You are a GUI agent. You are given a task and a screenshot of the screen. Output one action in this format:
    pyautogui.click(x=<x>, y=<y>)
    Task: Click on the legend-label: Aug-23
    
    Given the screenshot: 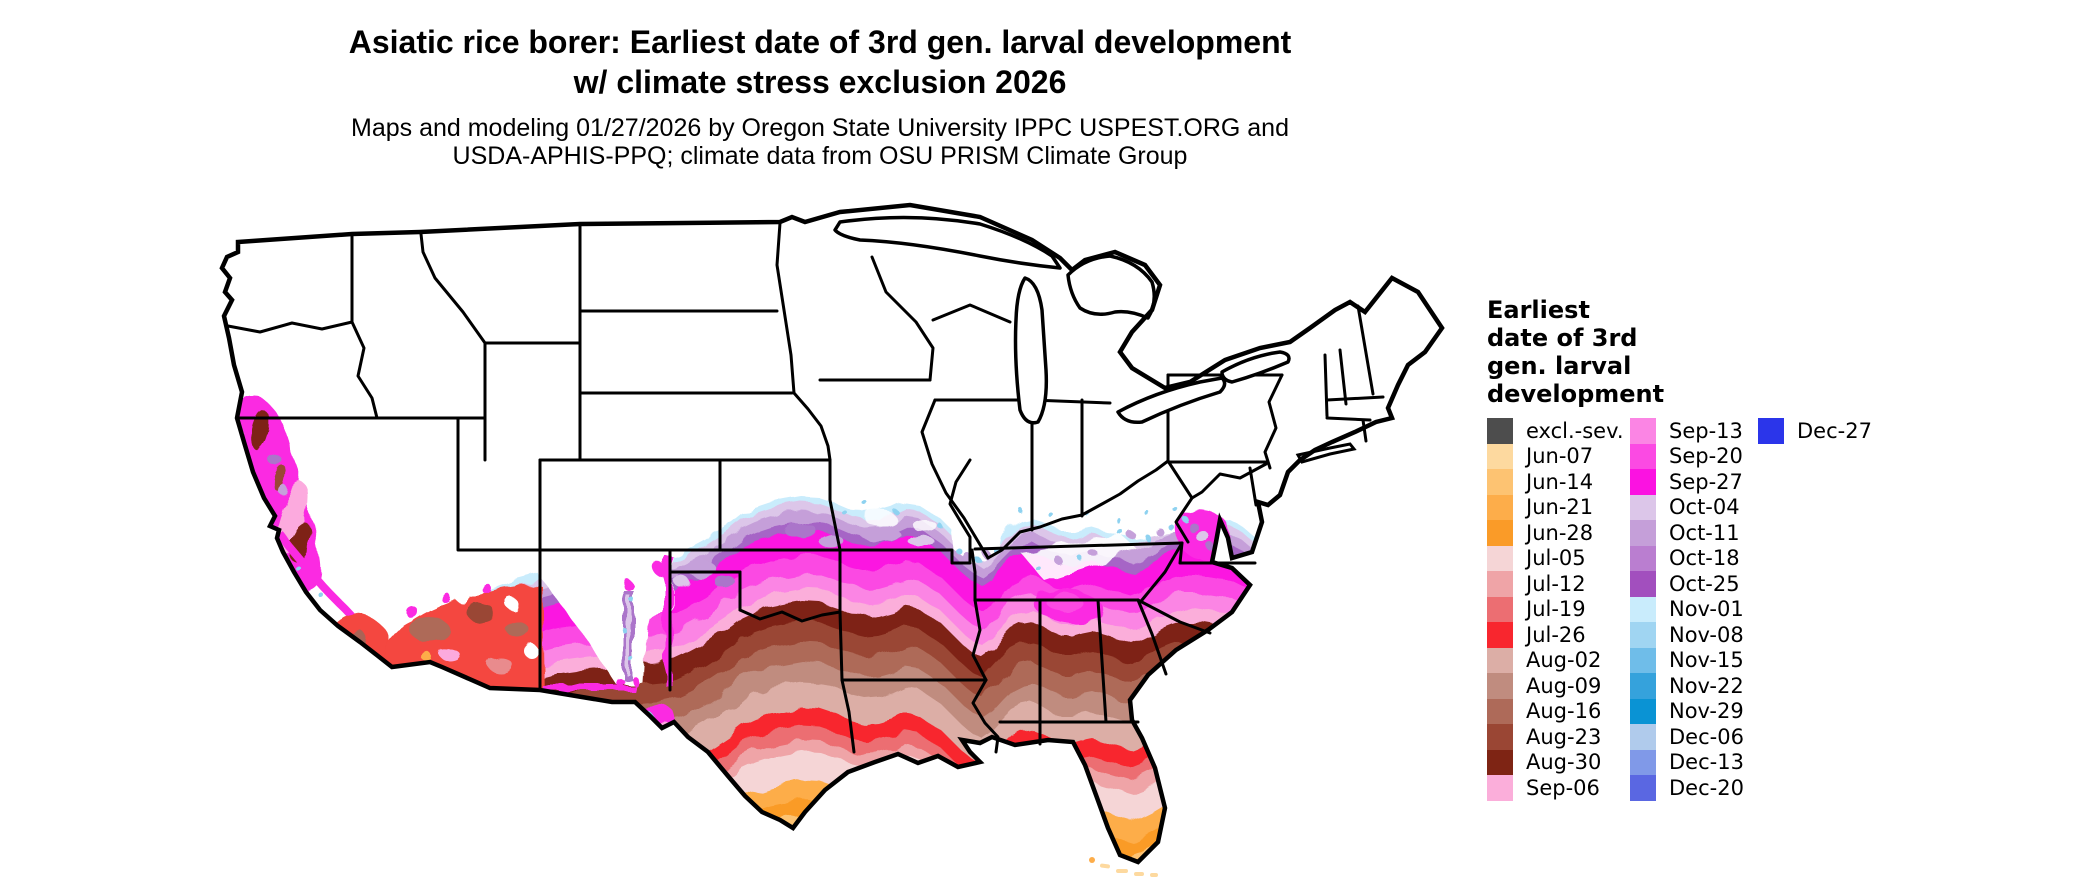 What is the action you would take?
    pyautogui.click(x=1564, y=736)
    